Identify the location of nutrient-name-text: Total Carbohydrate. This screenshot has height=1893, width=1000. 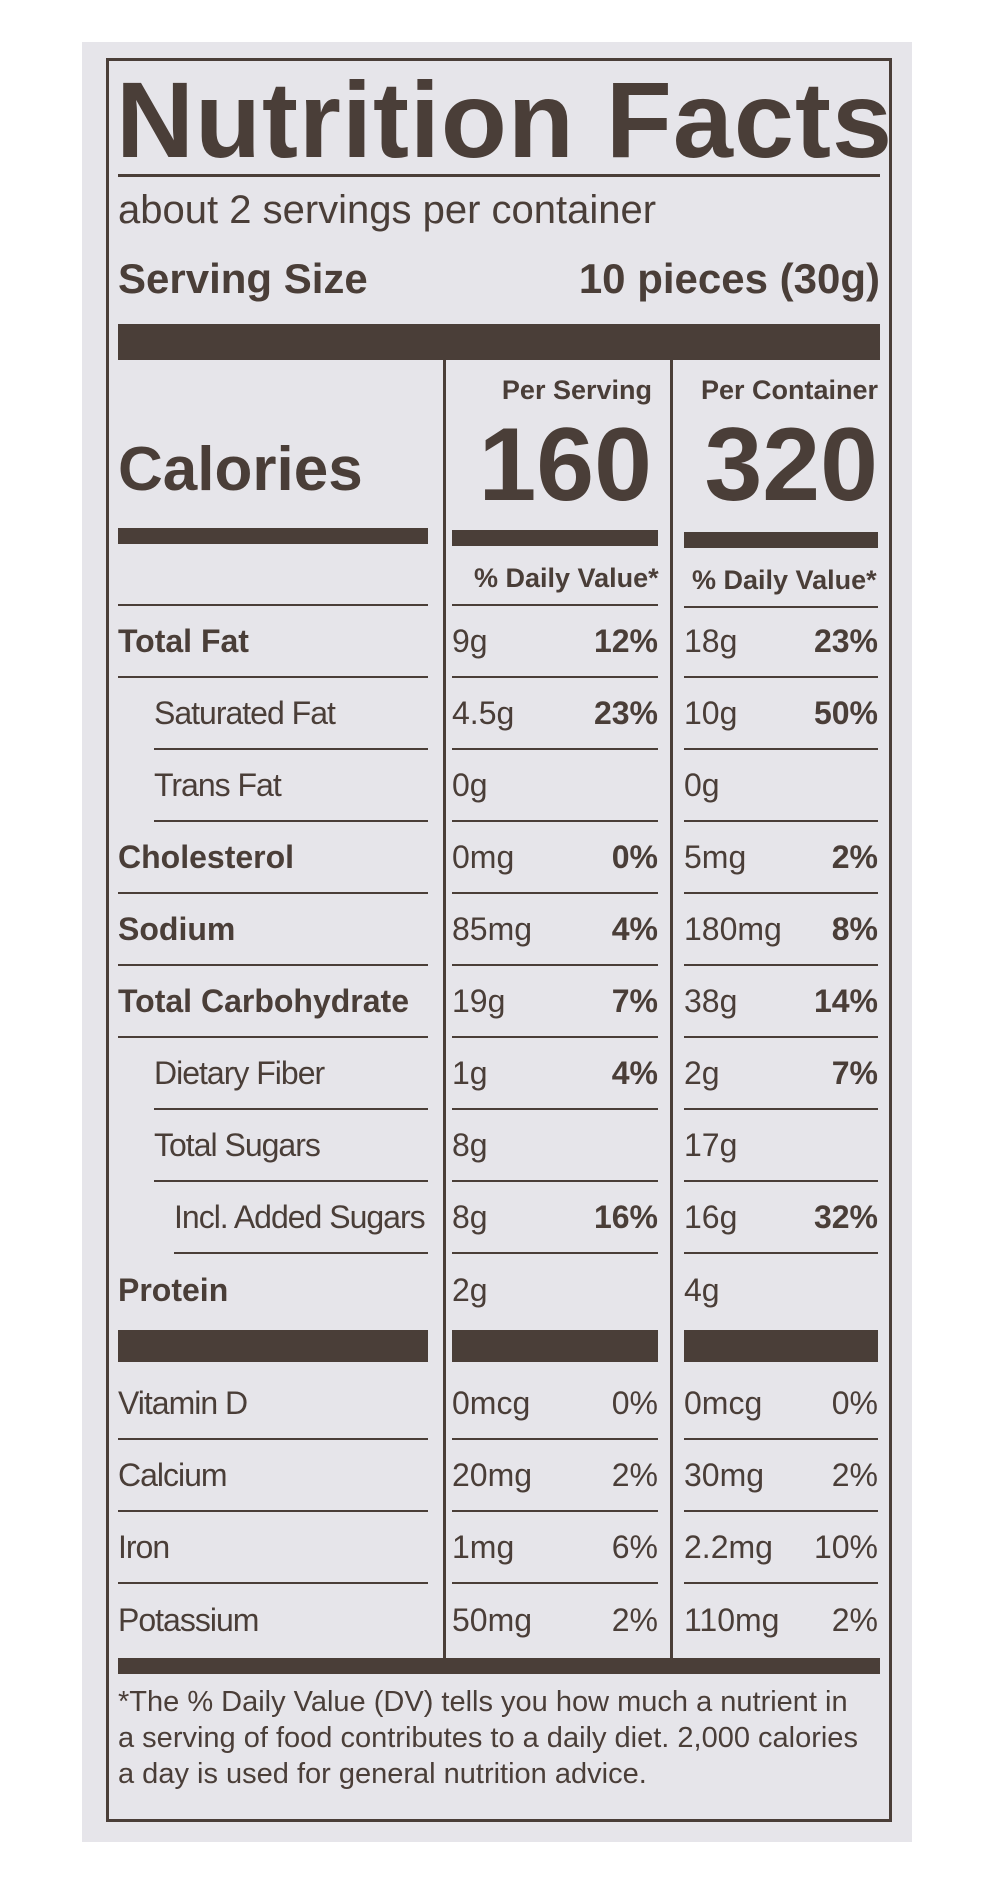
(263, 1000).